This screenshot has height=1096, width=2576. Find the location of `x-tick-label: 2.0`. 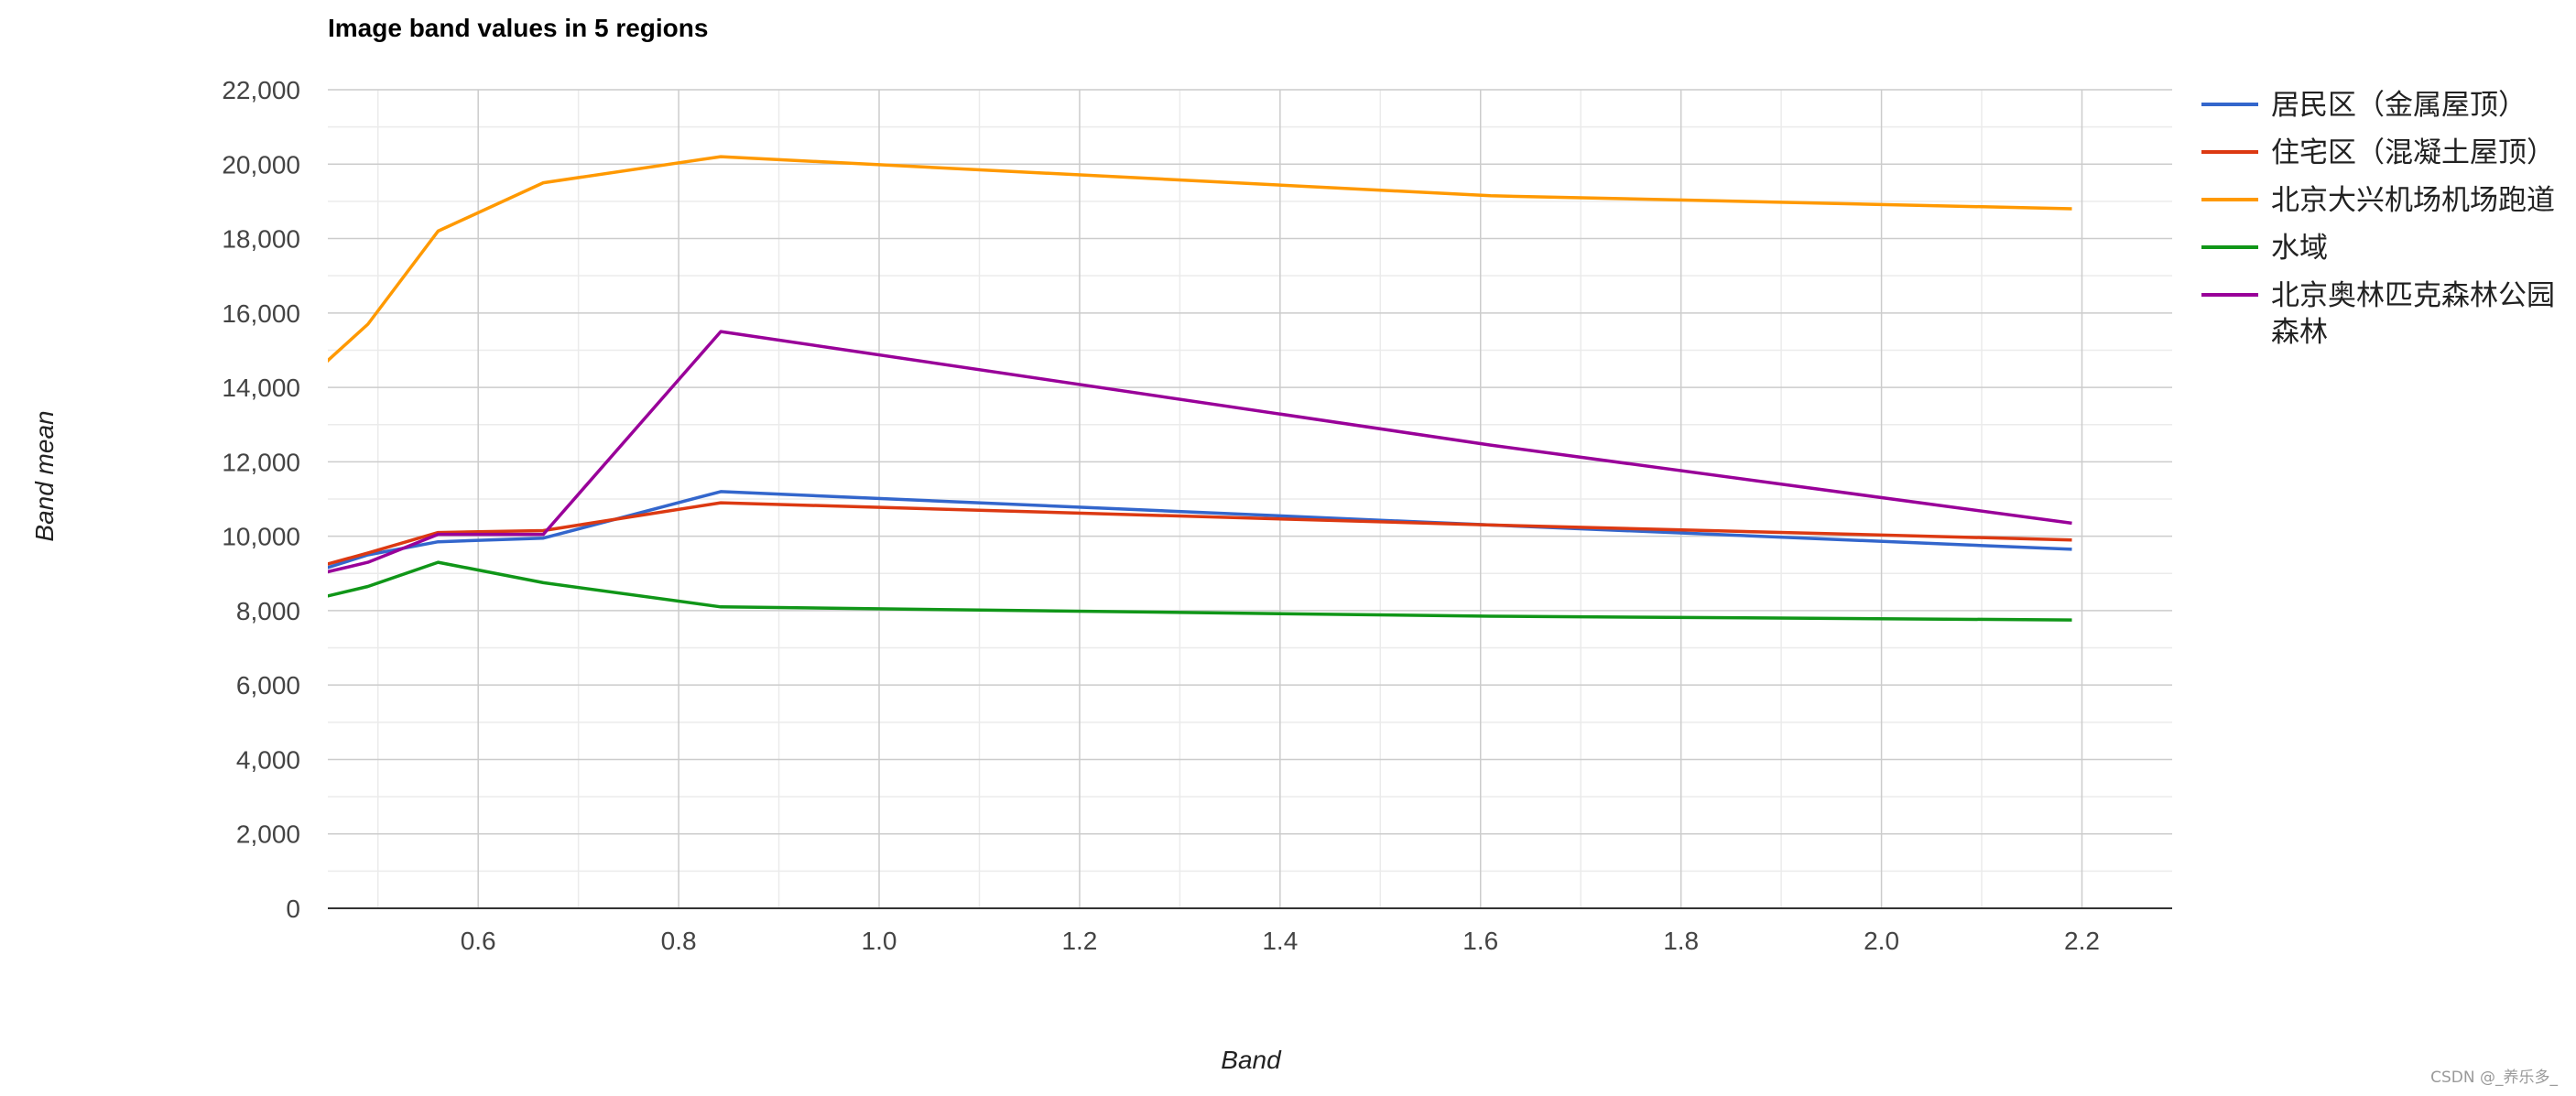

x-tick-label: 2.0 is located at coordinates (1881, 941).